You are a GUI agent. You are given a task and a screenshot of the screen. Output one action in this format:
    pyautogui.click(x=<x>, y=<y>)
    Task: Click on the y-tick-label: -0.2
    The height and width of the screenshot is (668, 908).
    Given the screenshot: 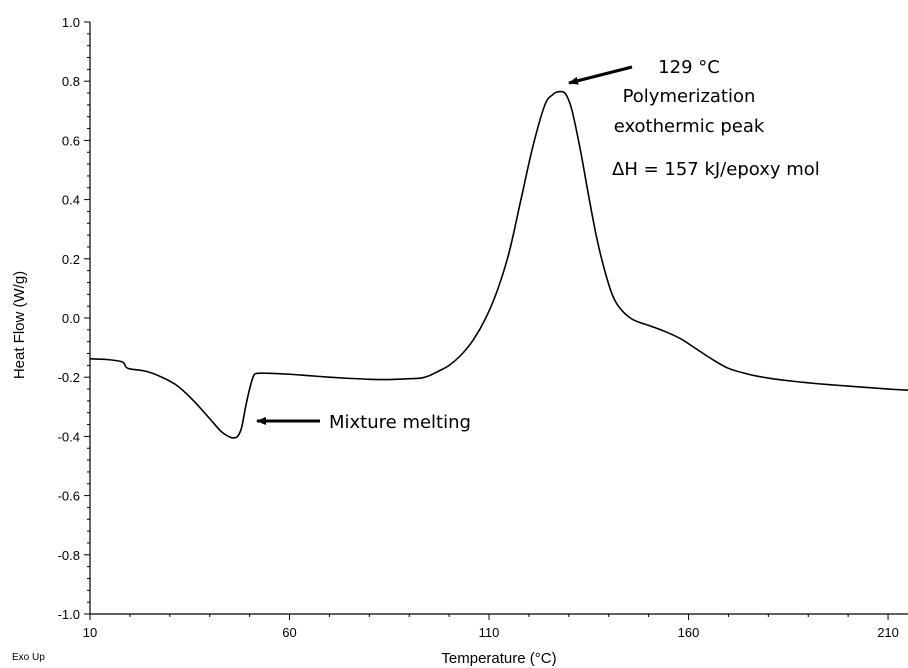 What is the action you would take?
    pyautogui.click(x=69, y=377)
    